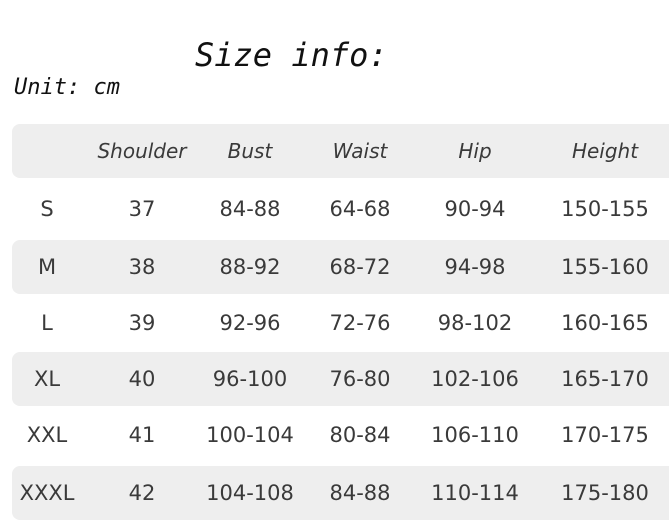  Describe the element at coordinates (605, 267) in the screenshot. I see `table-cell: 155-160` at that location.